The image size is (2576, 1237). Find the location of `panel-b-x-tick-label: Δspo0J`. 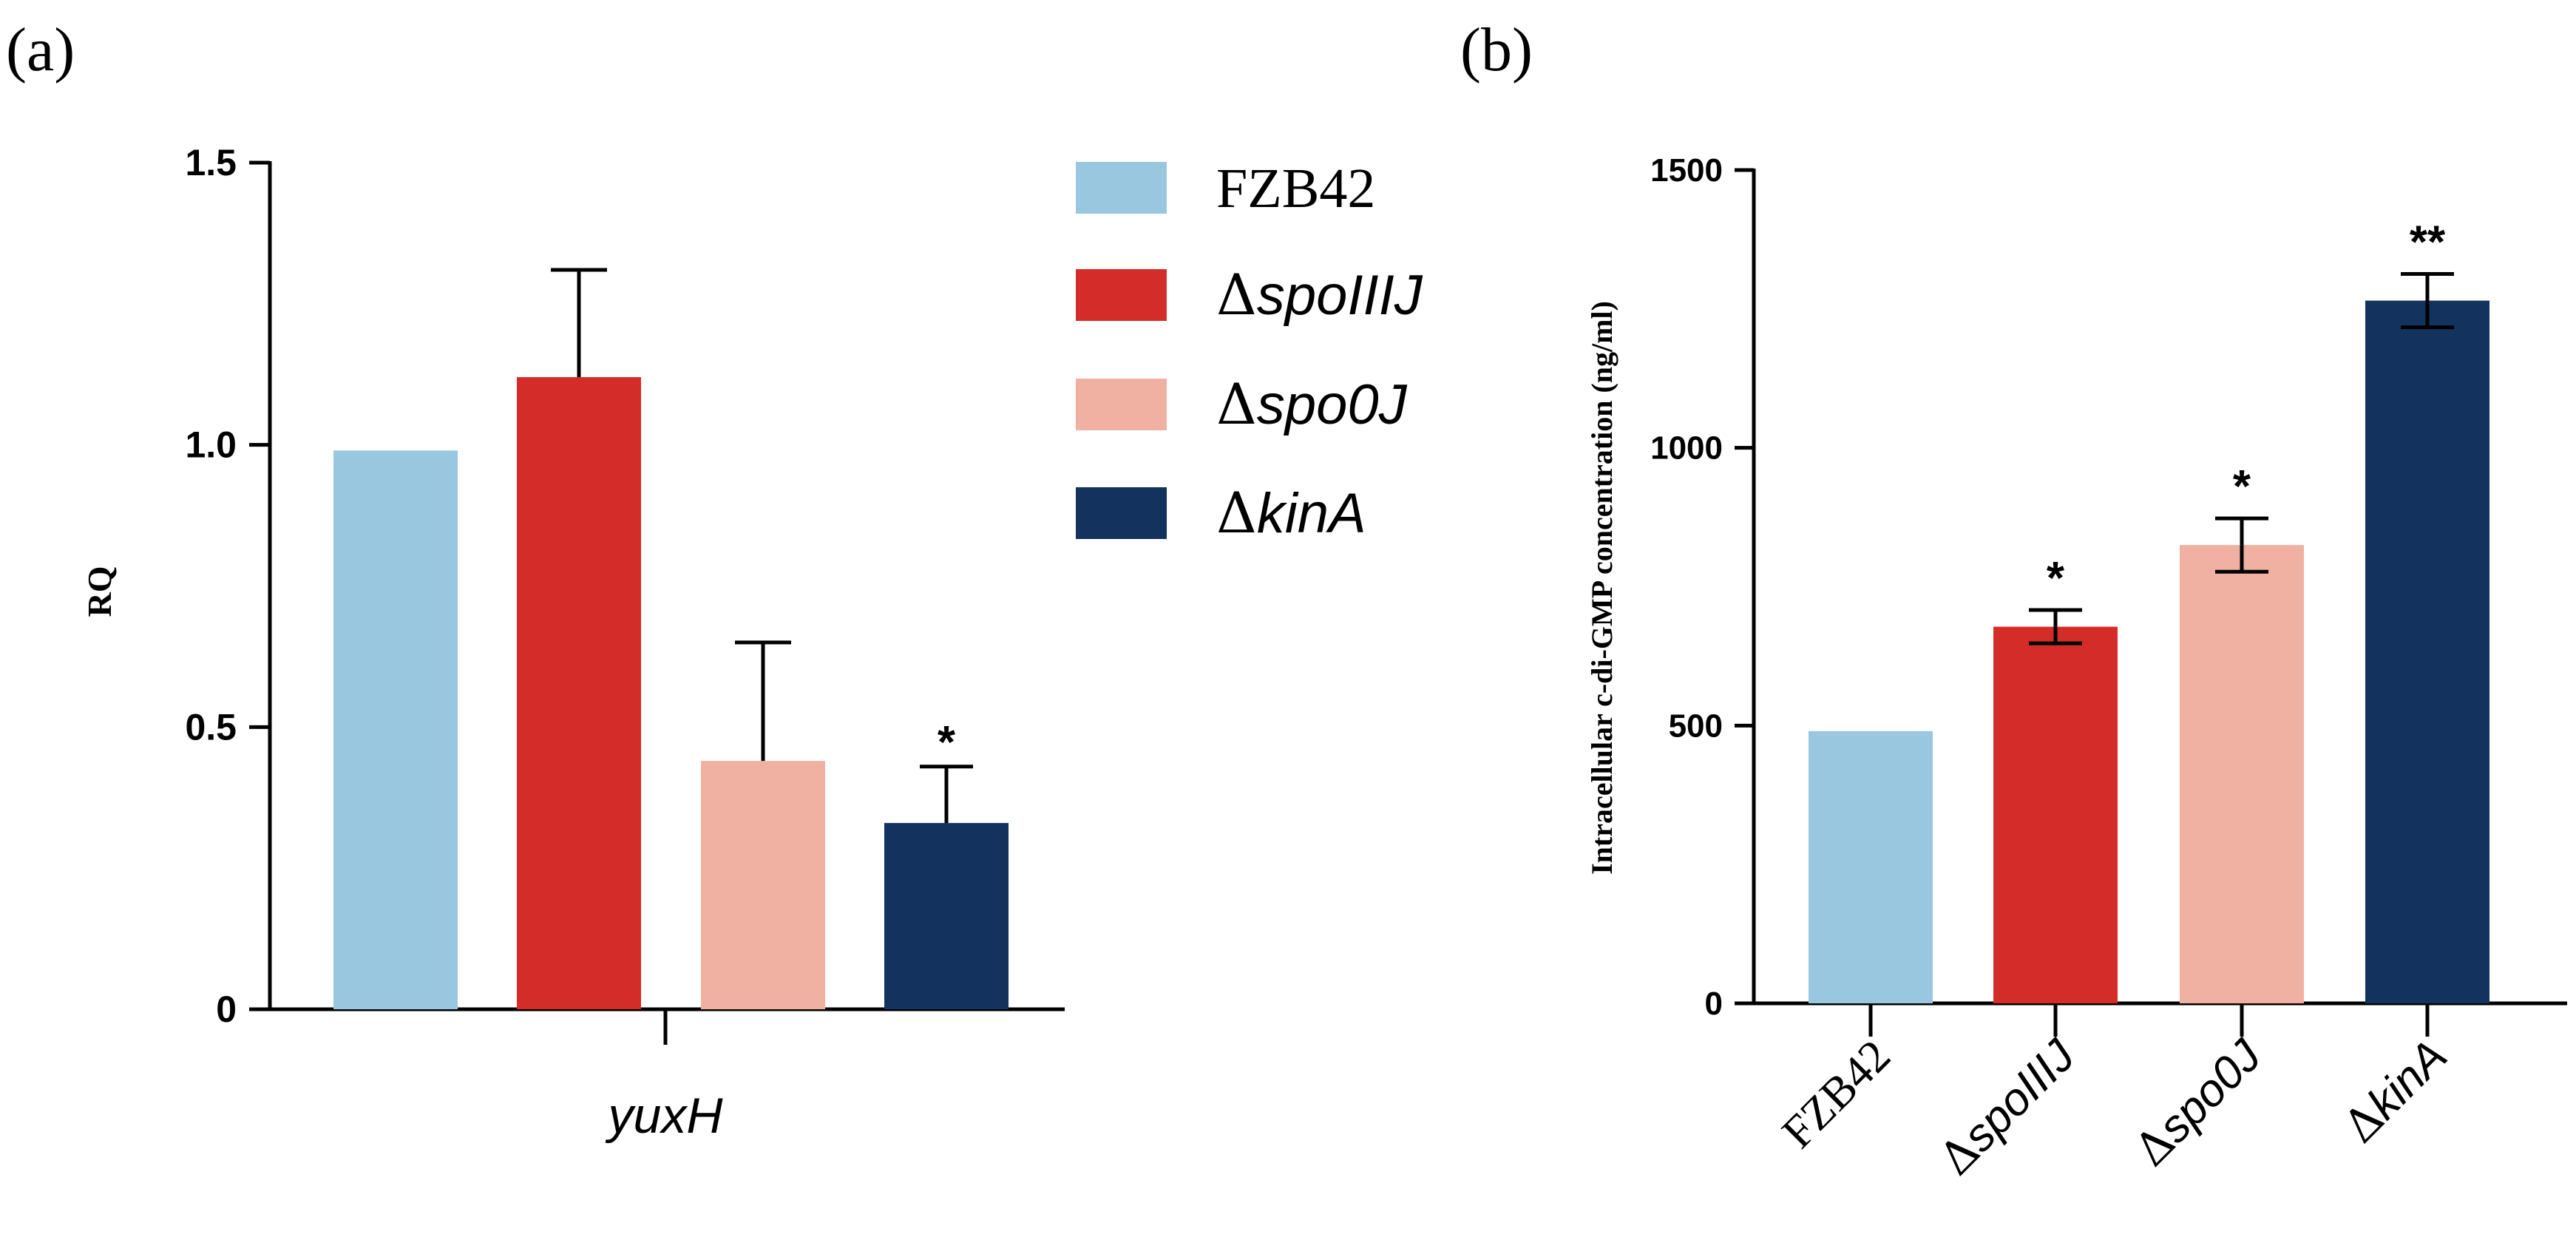

panel-b-x-tick-label: Δspo0J is located at coordinates (2197, 1102).